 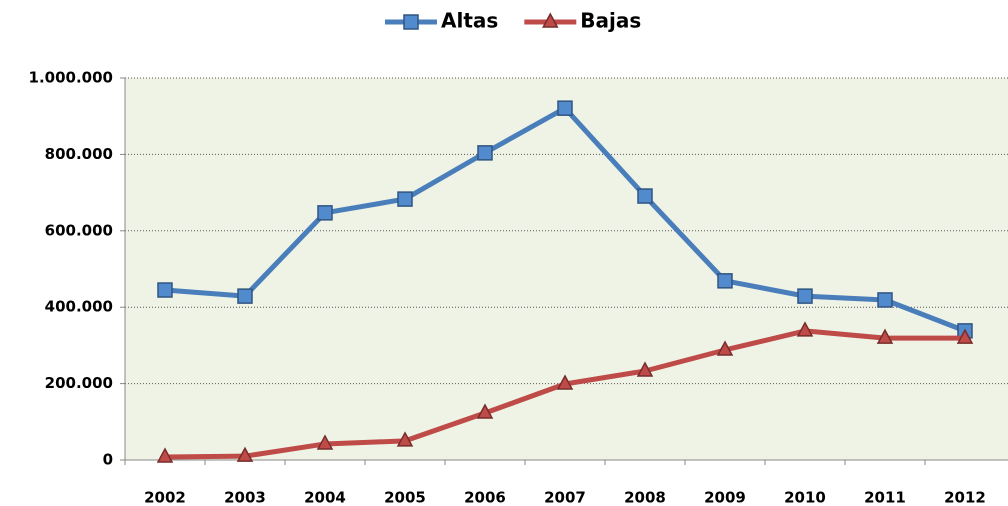 What do you see at coordinates (245, 497) in the screenshot?
I see `x-tick-label: 2003` at bounding box center [245, 497].